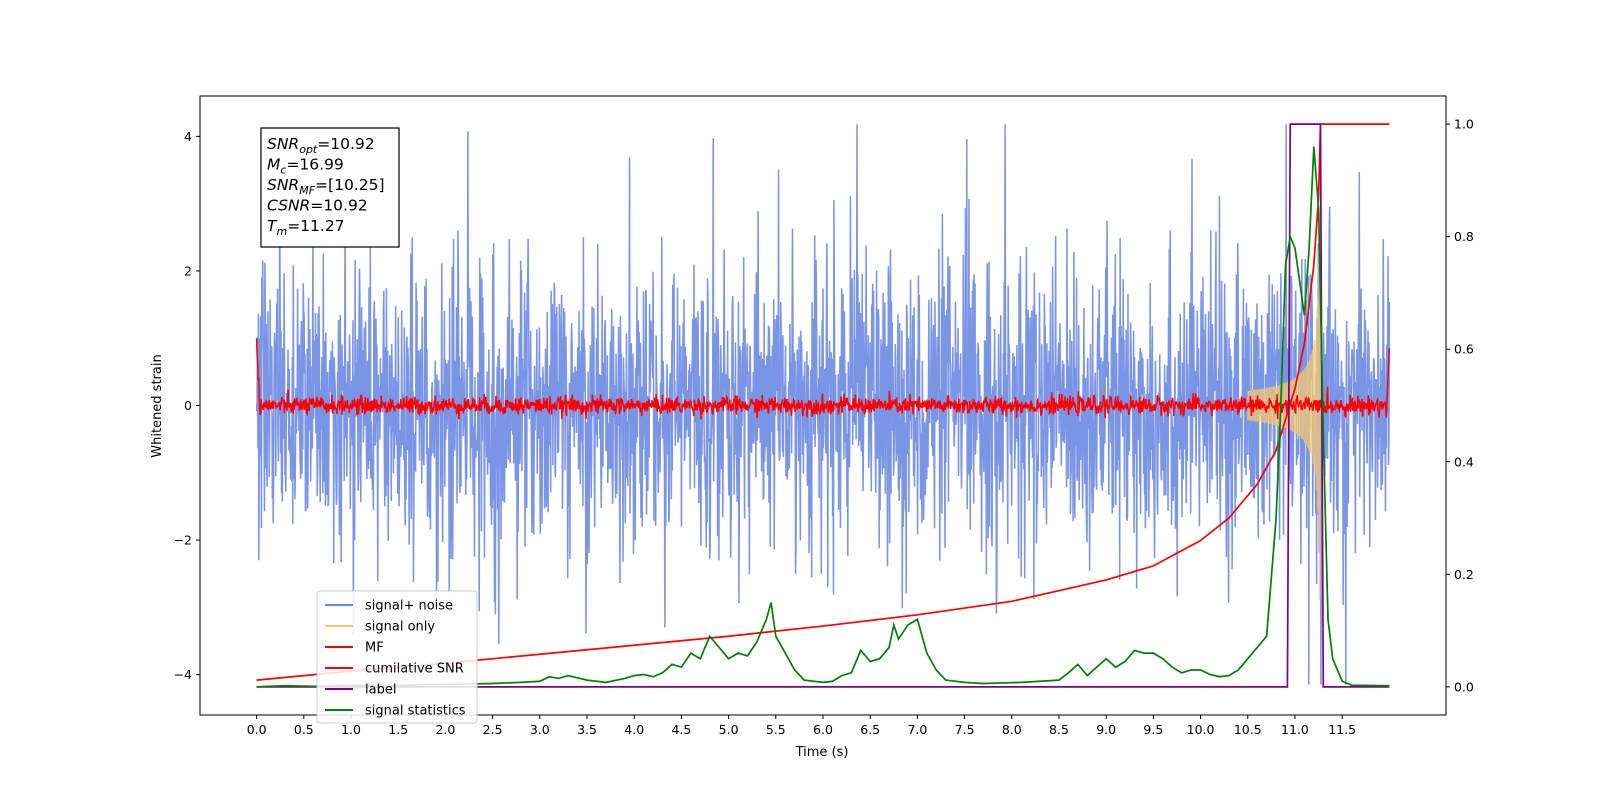  What do you see at coordinates (354, 648) in the screenshot?
I see `legend-item: MF` at bounding box center [354, 648].